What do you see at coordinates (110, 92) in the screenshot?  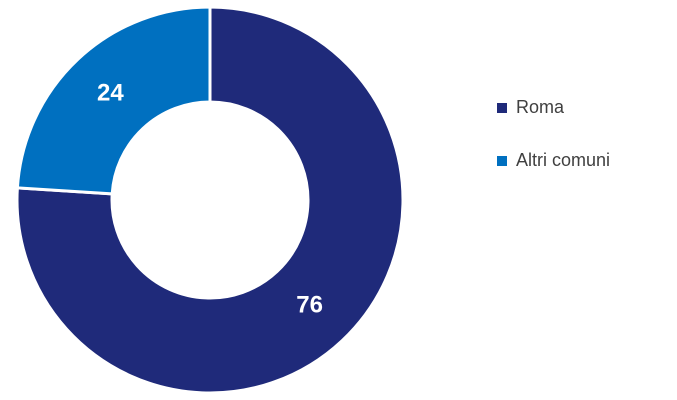 I see `data-label: 24` at bounding box center [110, 92].